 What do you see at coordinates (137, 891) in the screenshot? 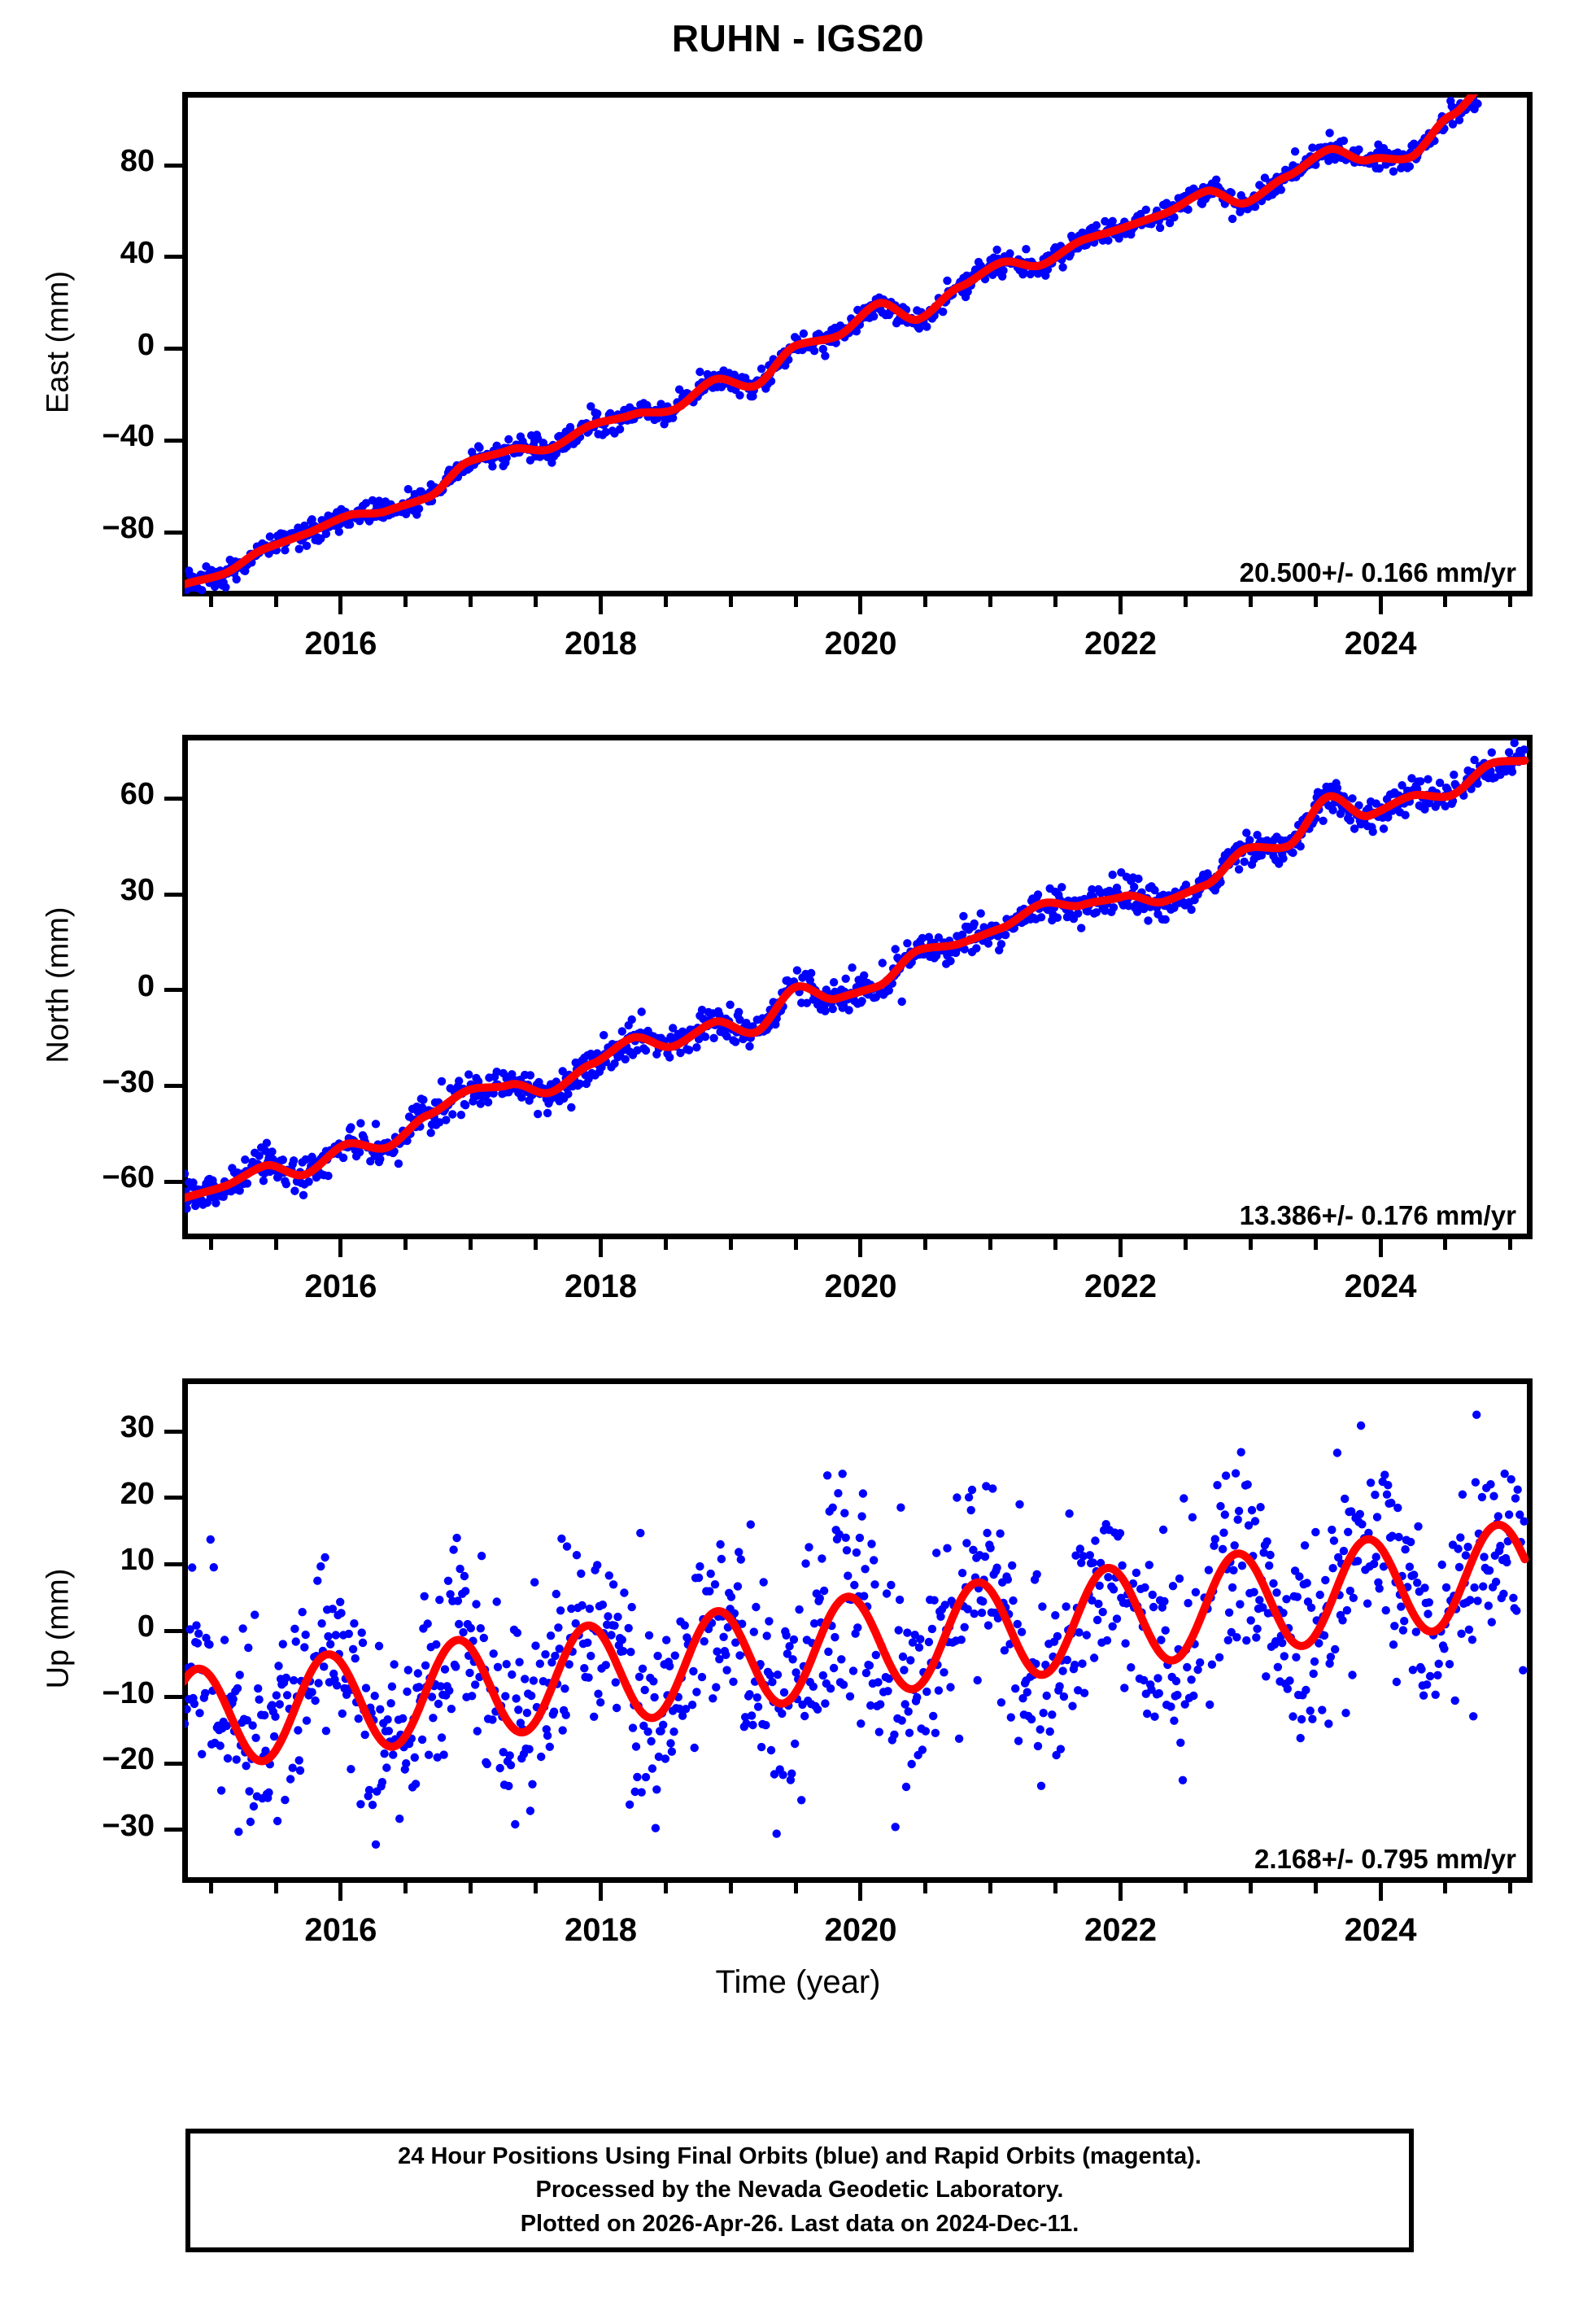
I see `y-tick-label-north: 30` at bounding box center [137, 891].